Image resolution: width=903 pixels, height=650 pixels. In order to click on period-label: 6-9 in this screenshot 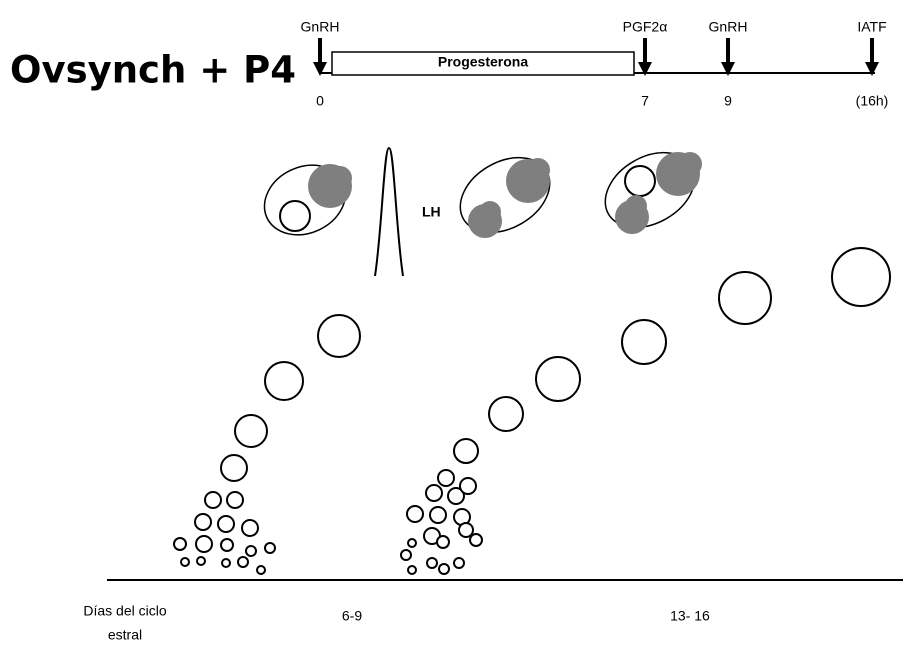, I will do `click(352, 616)`.